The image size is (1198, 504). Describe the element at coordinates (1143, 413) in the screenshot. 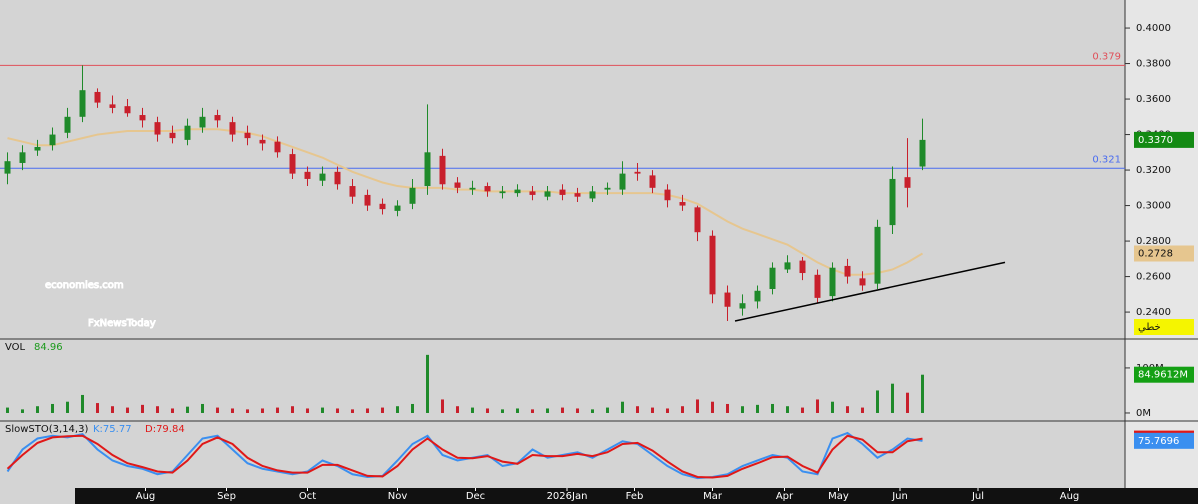

I see `y-tick-label: 0M` at that location.